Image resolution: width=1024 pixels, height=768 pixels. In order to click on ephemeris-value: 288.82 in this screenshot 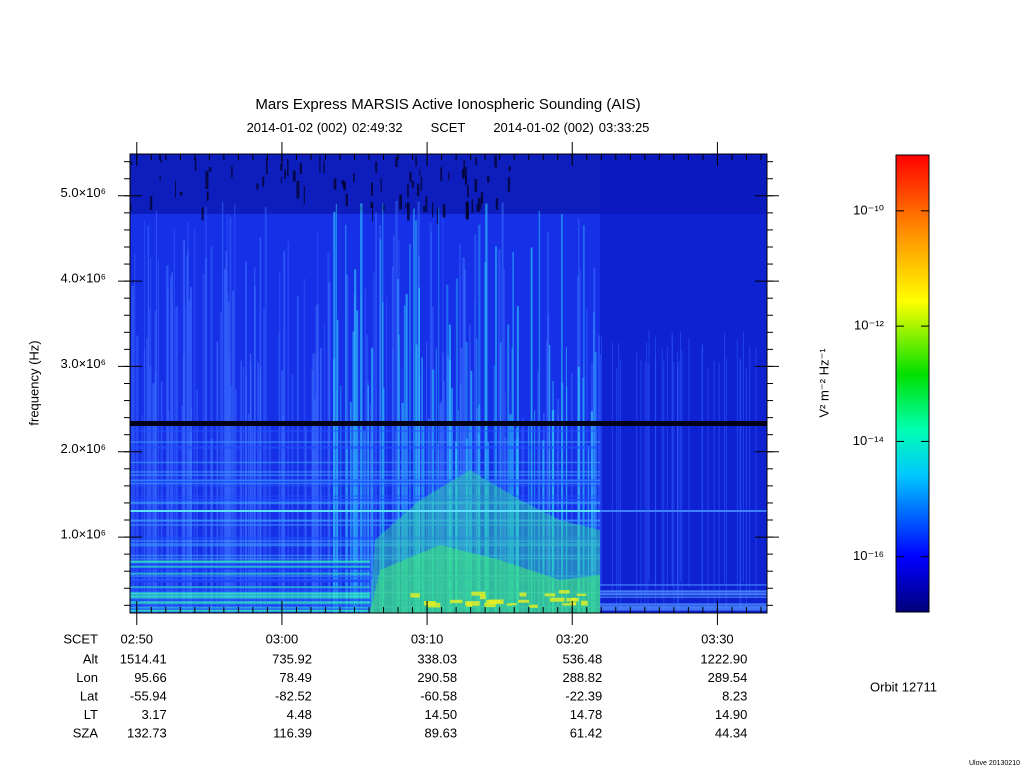, I will do `click(582, 677)`.